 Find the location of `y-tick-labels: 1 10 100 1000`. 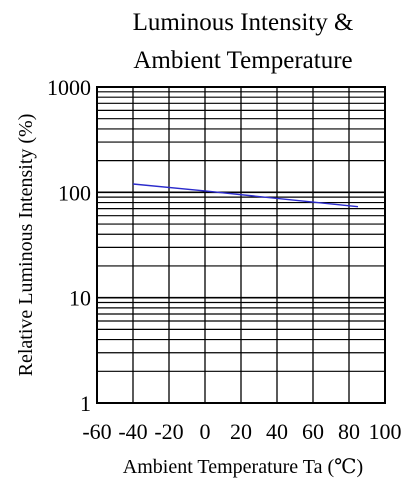

y-tick-labels: 1 10 100 1000 is located at coordinates (69, 245).